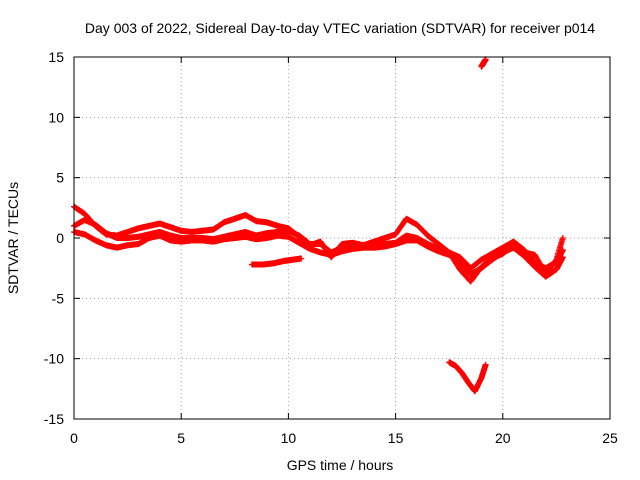 This screenshot has width=640, height=480. I want to click on x-axis-label: GPS time / hours, so click(340, 465).